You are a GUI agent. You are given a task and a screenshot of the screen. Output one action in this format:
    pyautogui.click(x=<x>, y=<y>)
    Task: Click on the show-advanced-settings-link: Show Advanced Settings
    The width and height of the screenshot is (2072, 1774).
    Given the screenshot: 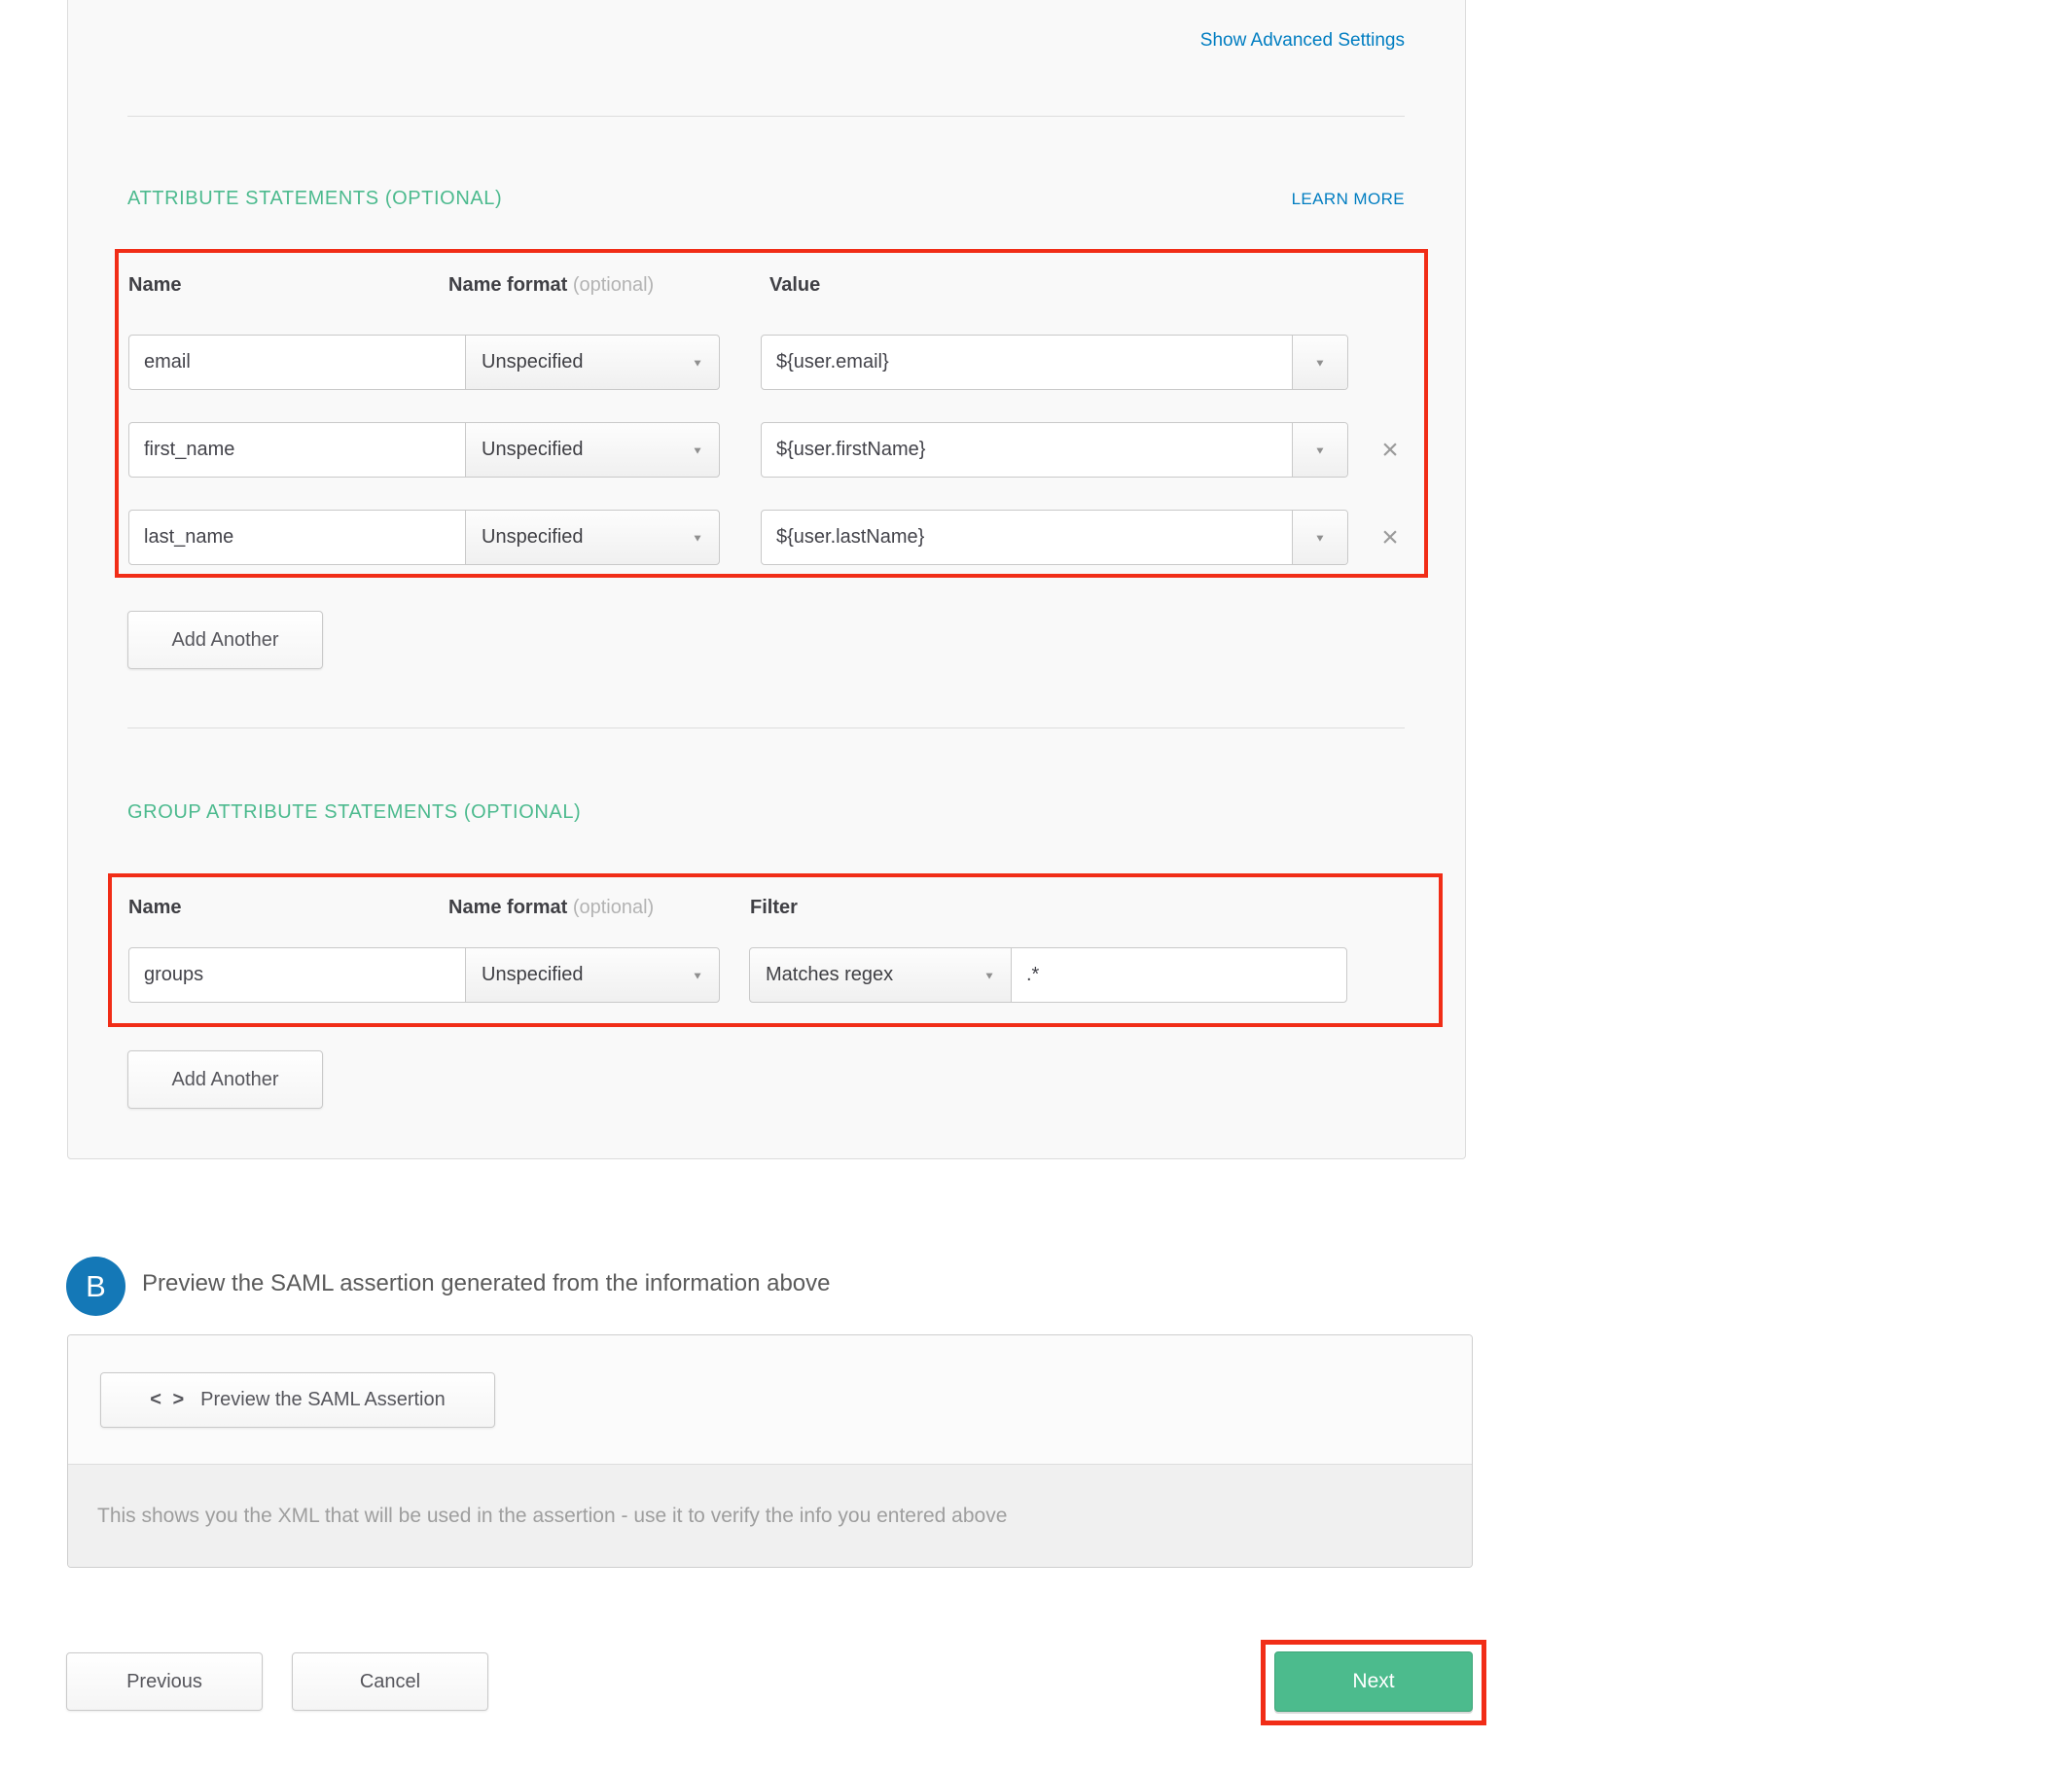 What is the action you would take?
    pyautogui.click(x=1302, y=40)
    